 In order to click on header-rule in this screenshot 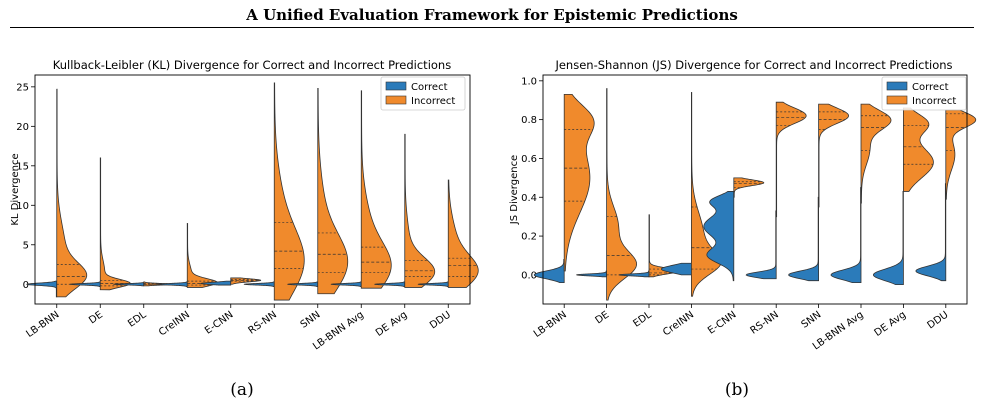, I will do `click(492, 27)`.